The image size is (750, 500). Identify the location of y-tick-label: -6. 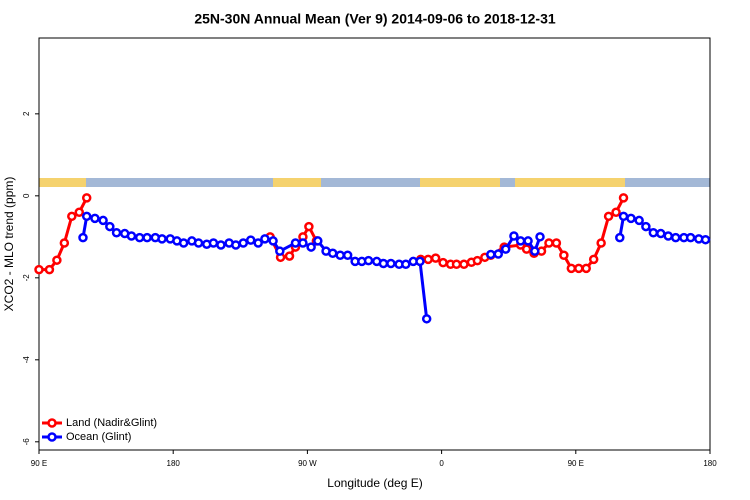
(26, 442).